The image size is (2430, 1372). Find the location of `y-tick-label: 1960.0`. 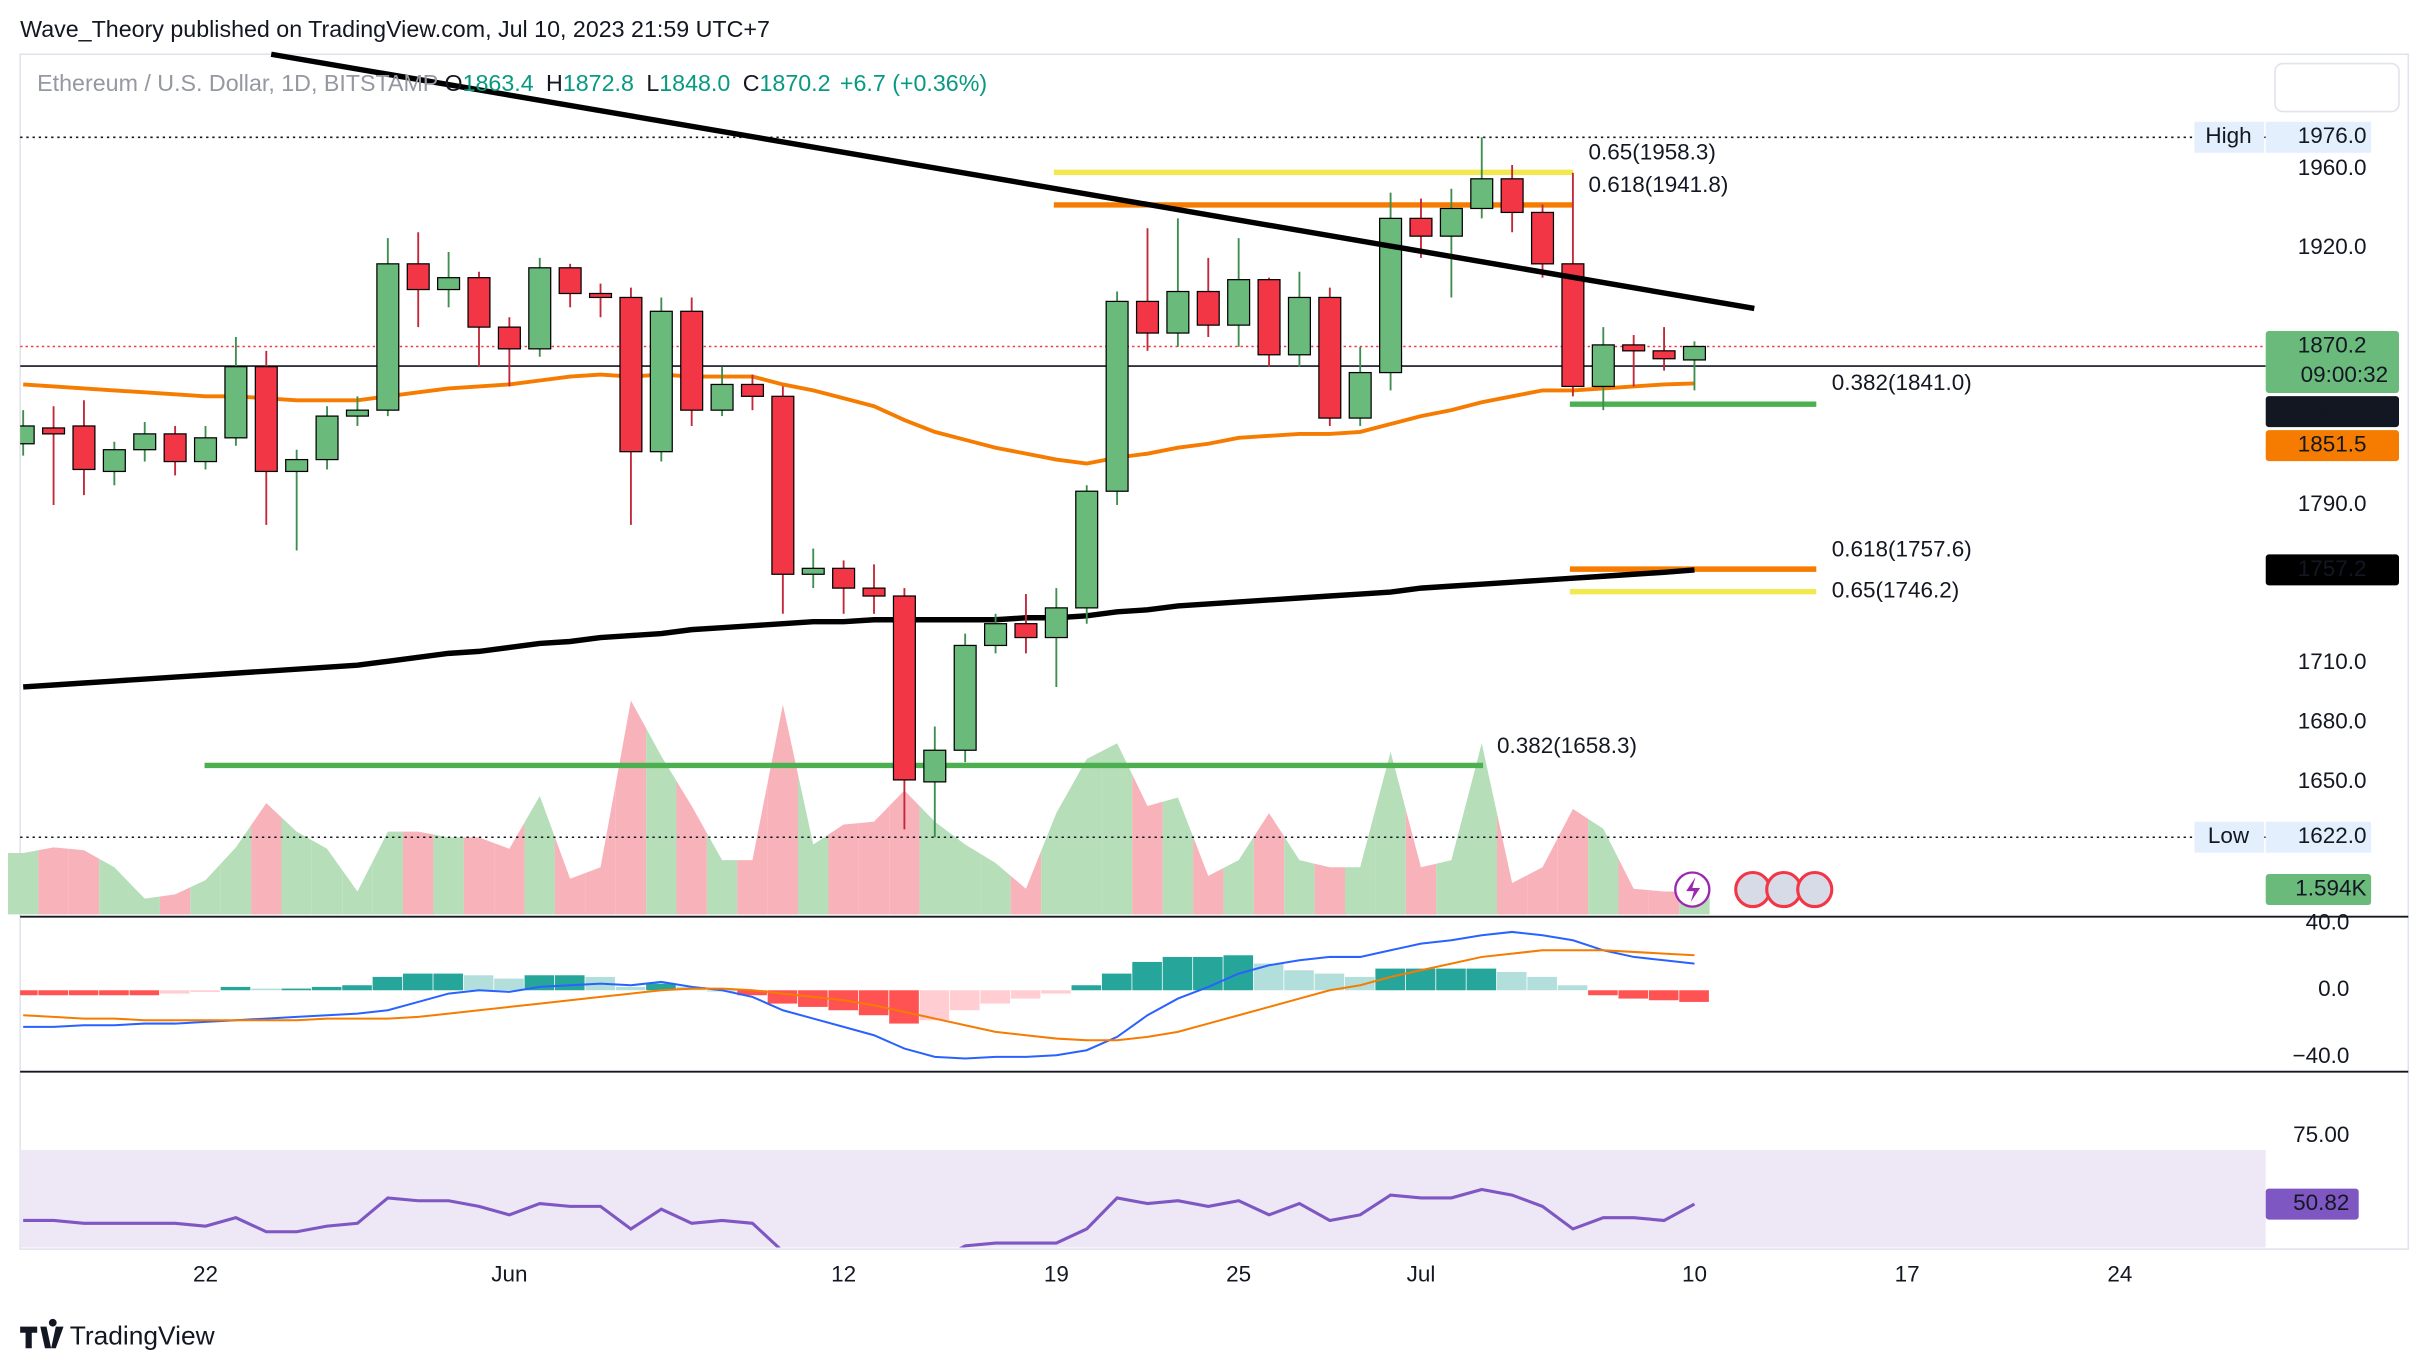

y-tick-label: 1960.0 is located at coordinates (2332, 167).